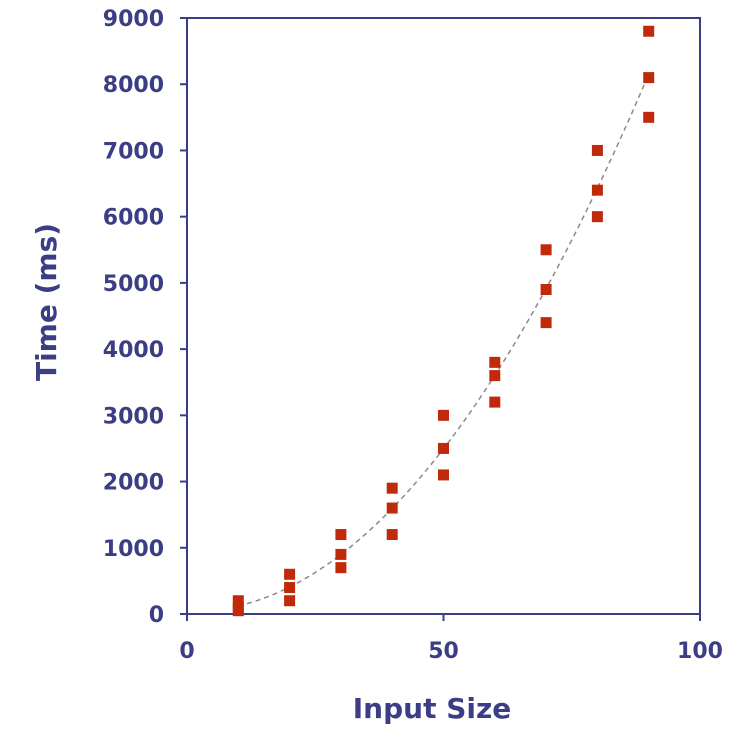  Describe the element at coordinates (133, 483) in the screenshot. I see `y-tick-label: 2000` at that location.